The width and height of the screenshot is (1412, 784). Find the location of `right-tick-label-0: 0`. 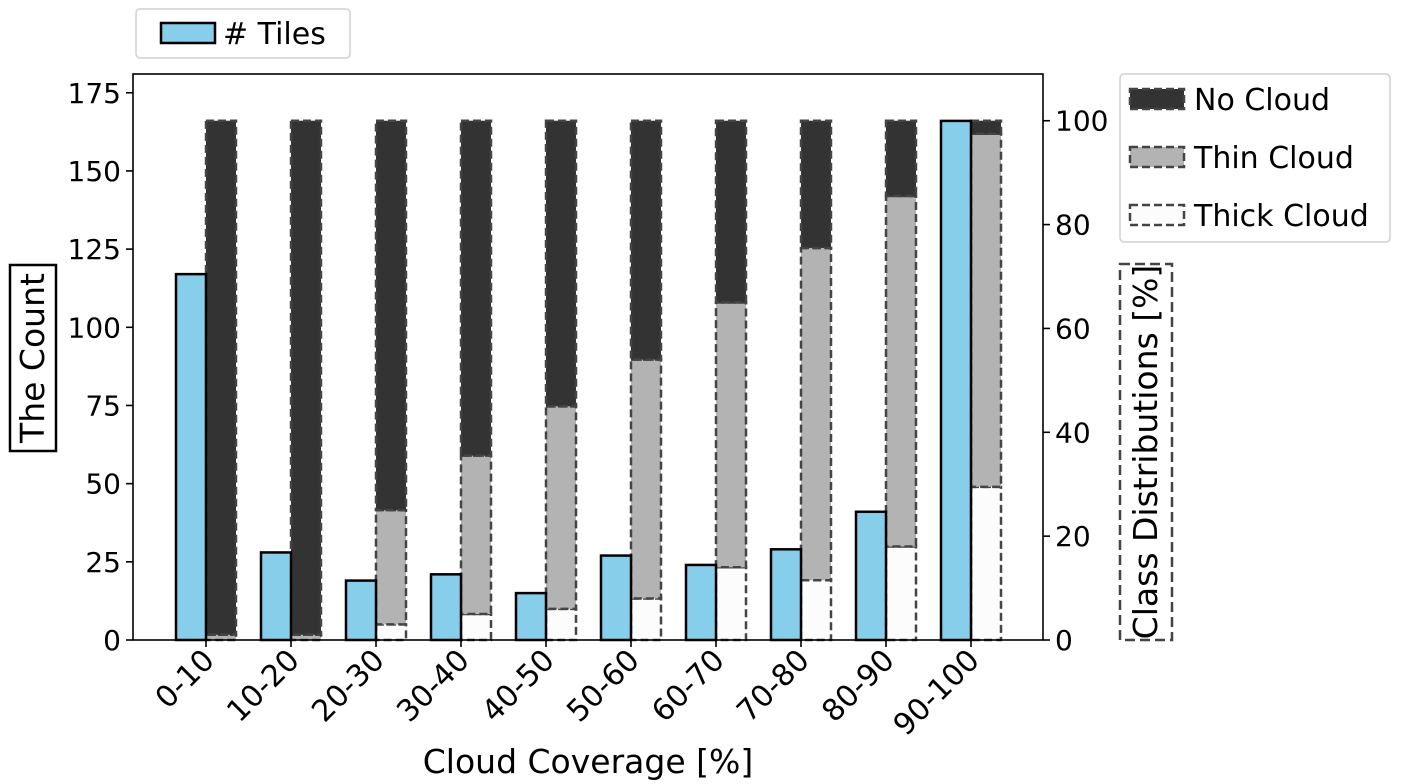

right-tick-label-0: 0 is located at coordinates (1064, 640).